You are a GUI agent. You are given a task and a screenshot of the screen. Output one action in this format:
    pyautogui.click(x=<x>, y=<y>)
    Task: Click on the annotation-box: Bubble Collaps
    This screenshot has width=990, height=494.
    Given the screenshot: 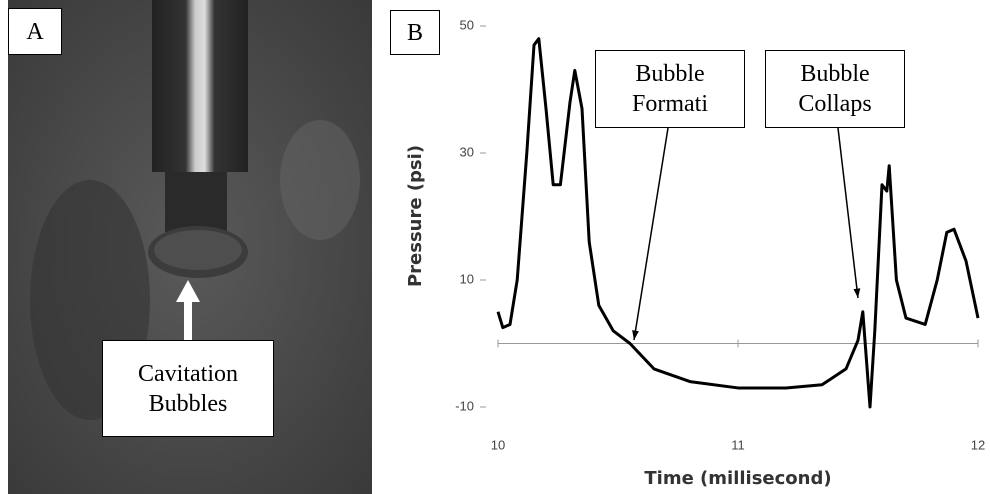 What is the action you would take?
    pyautogui.click(x=835, y=89)
    